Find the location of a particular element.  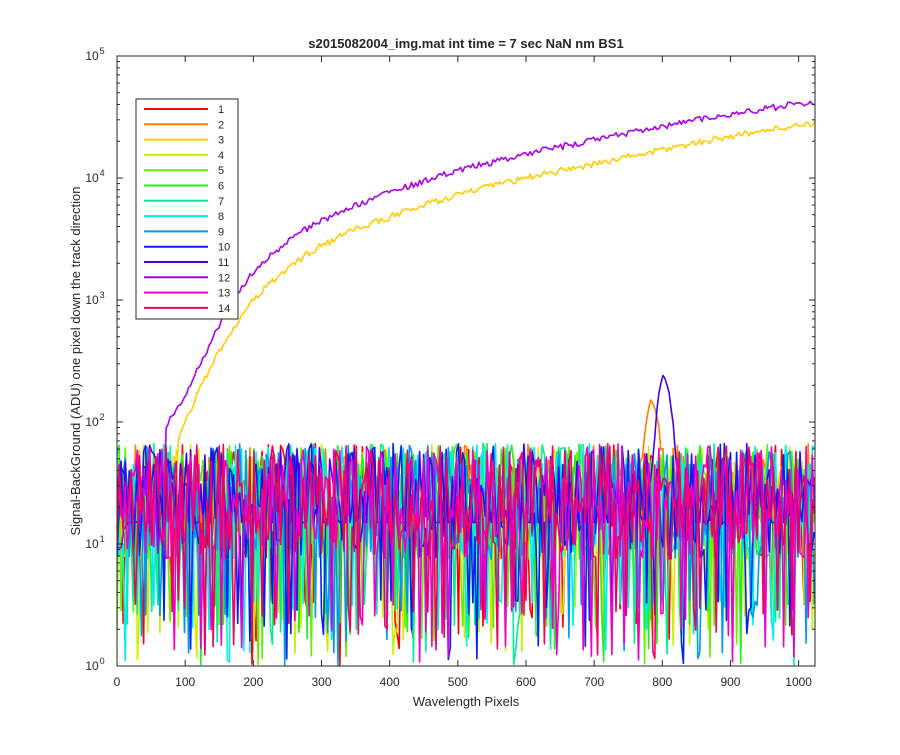

x-tick-label: 900 is located at coordinates (730, 682).